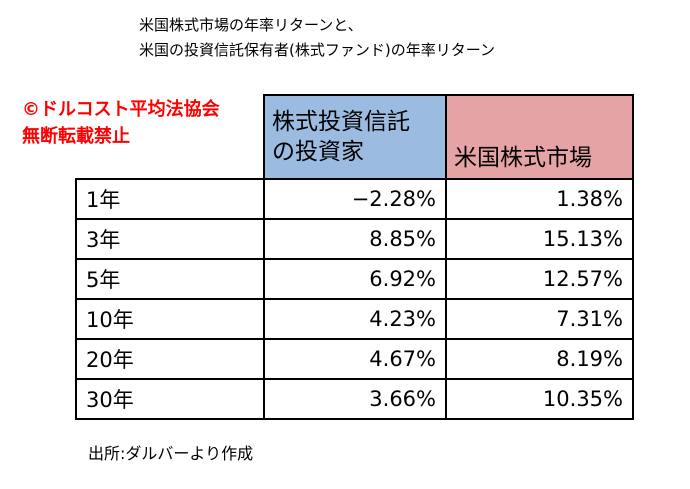  I want to click on investor-return-cell: 8.85%, so click(355, 239).